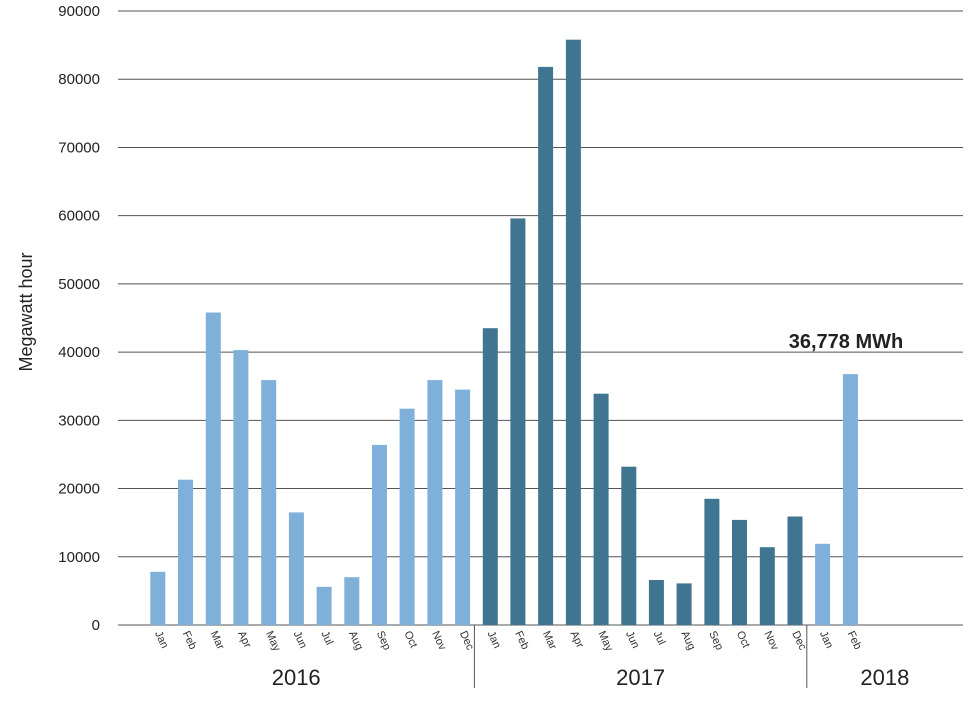 The width and height of the screenshot is (971, 703). I want to click on bar-oct-2016, so click(407, 516).